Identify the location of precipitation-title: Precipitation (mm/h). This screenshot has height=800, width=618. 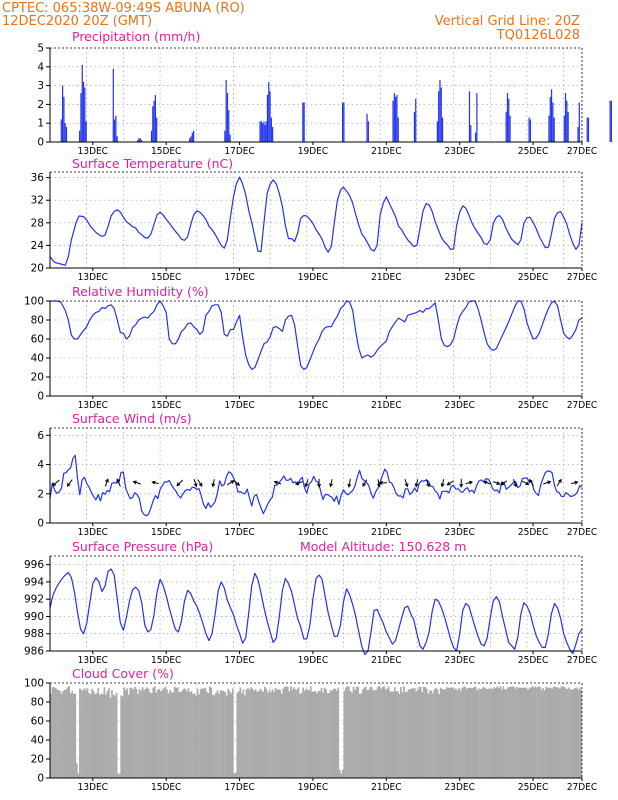
(136, 36).